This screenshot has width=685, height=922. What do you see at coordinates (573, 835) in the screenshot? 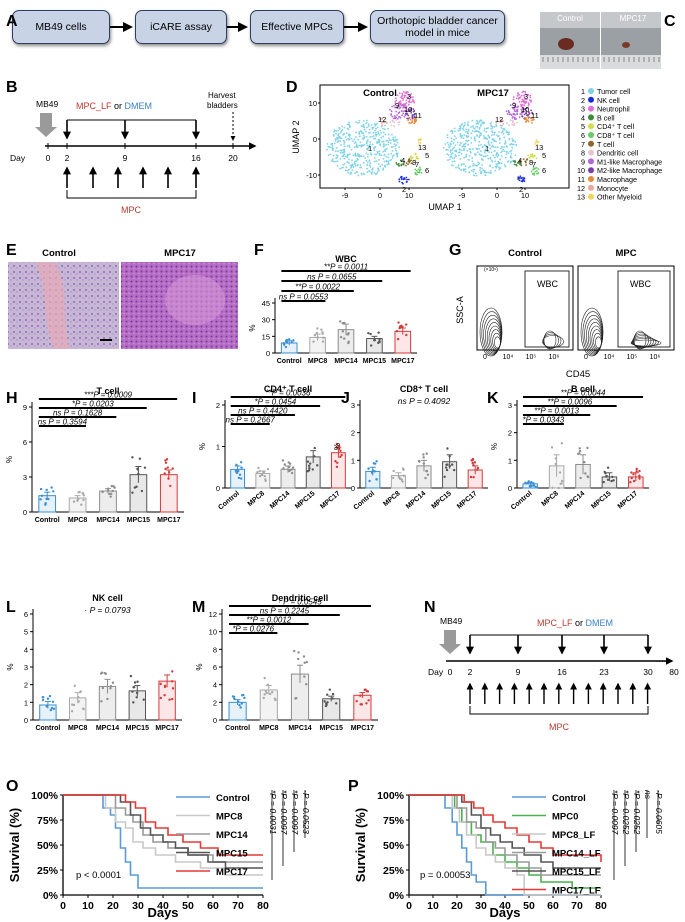
I see `legend-label: MPC8_LF` at bounding box center [573, 835].